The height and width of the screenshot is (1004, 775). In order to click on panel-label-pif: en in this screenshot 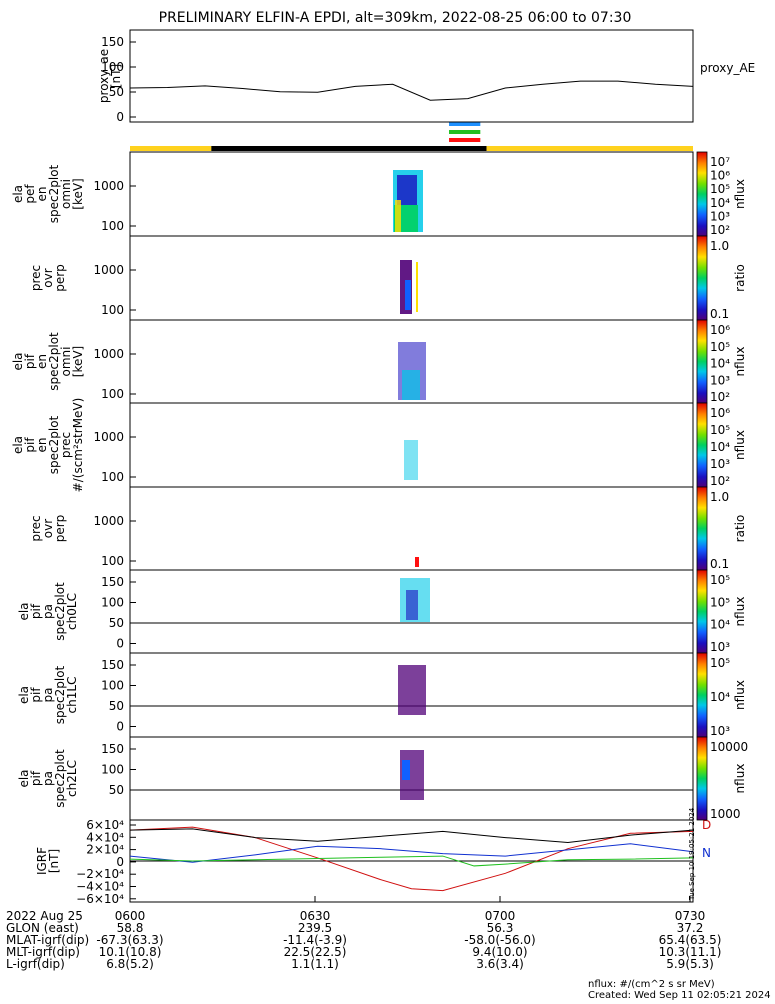, I will do `click(42, 361)`.